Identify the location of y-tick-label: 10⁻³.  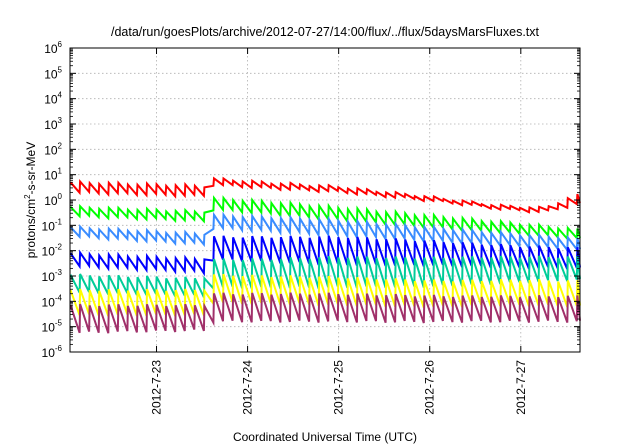
(52, 276).